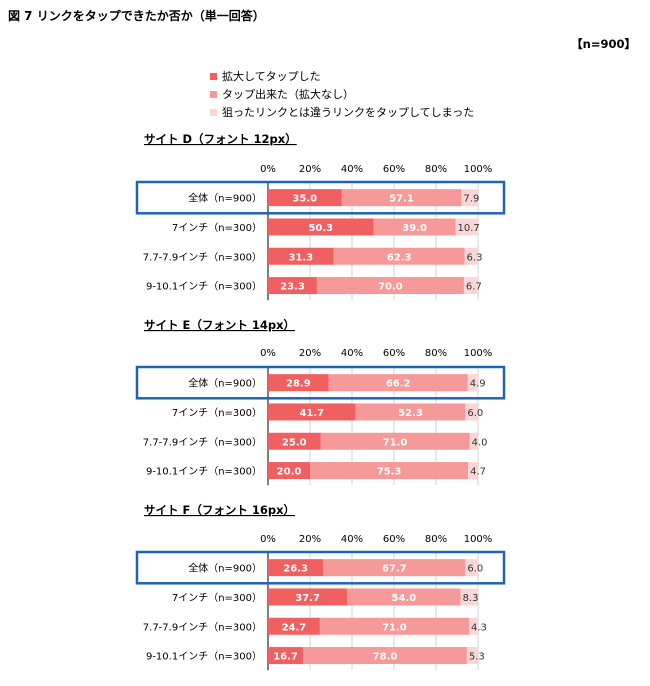 The height and width of the screenshot is (686, 650). I want to click on data-label: 8.3, so click(471, 598).